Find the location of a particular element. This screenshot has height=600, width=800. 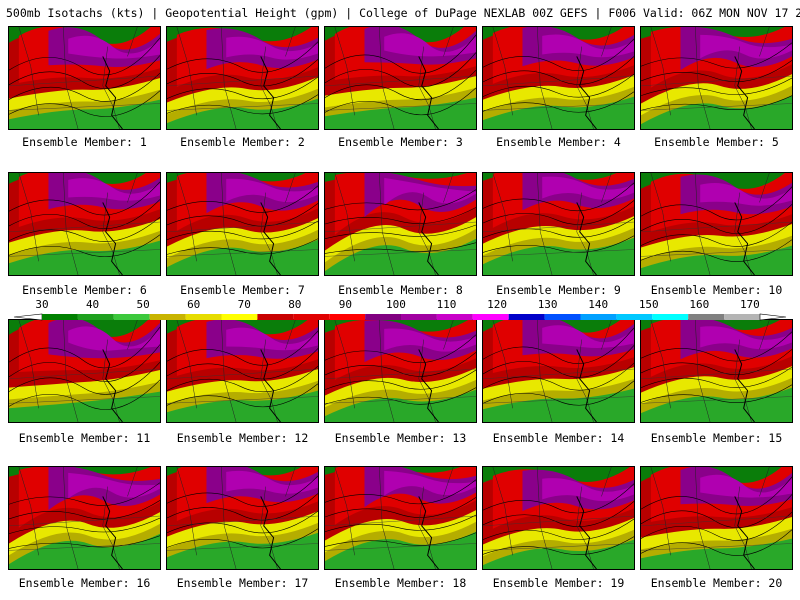

ensemble-member-label: Ensemble Member: 12 is located at coordinates (242, 438).